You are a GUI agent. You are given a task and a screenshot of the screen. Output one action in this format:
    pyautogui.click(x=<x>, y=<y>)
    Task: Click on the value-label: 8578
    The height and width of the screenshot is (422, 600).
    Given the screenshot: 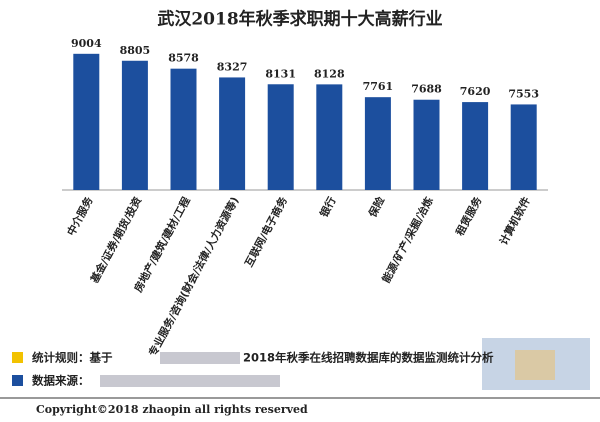 What is the action you would take?
    pyautogui.click(x=183, y=58)
    